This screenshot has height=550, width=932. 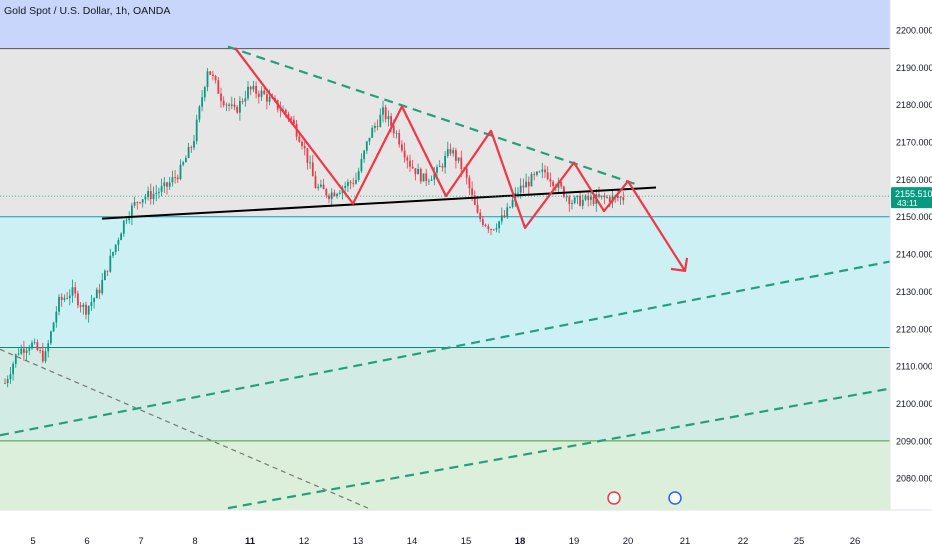 What do you see at coordinates (679, 265) in the screenshot?
I see `arrow-head-icon` at bounding box center [679, 265].